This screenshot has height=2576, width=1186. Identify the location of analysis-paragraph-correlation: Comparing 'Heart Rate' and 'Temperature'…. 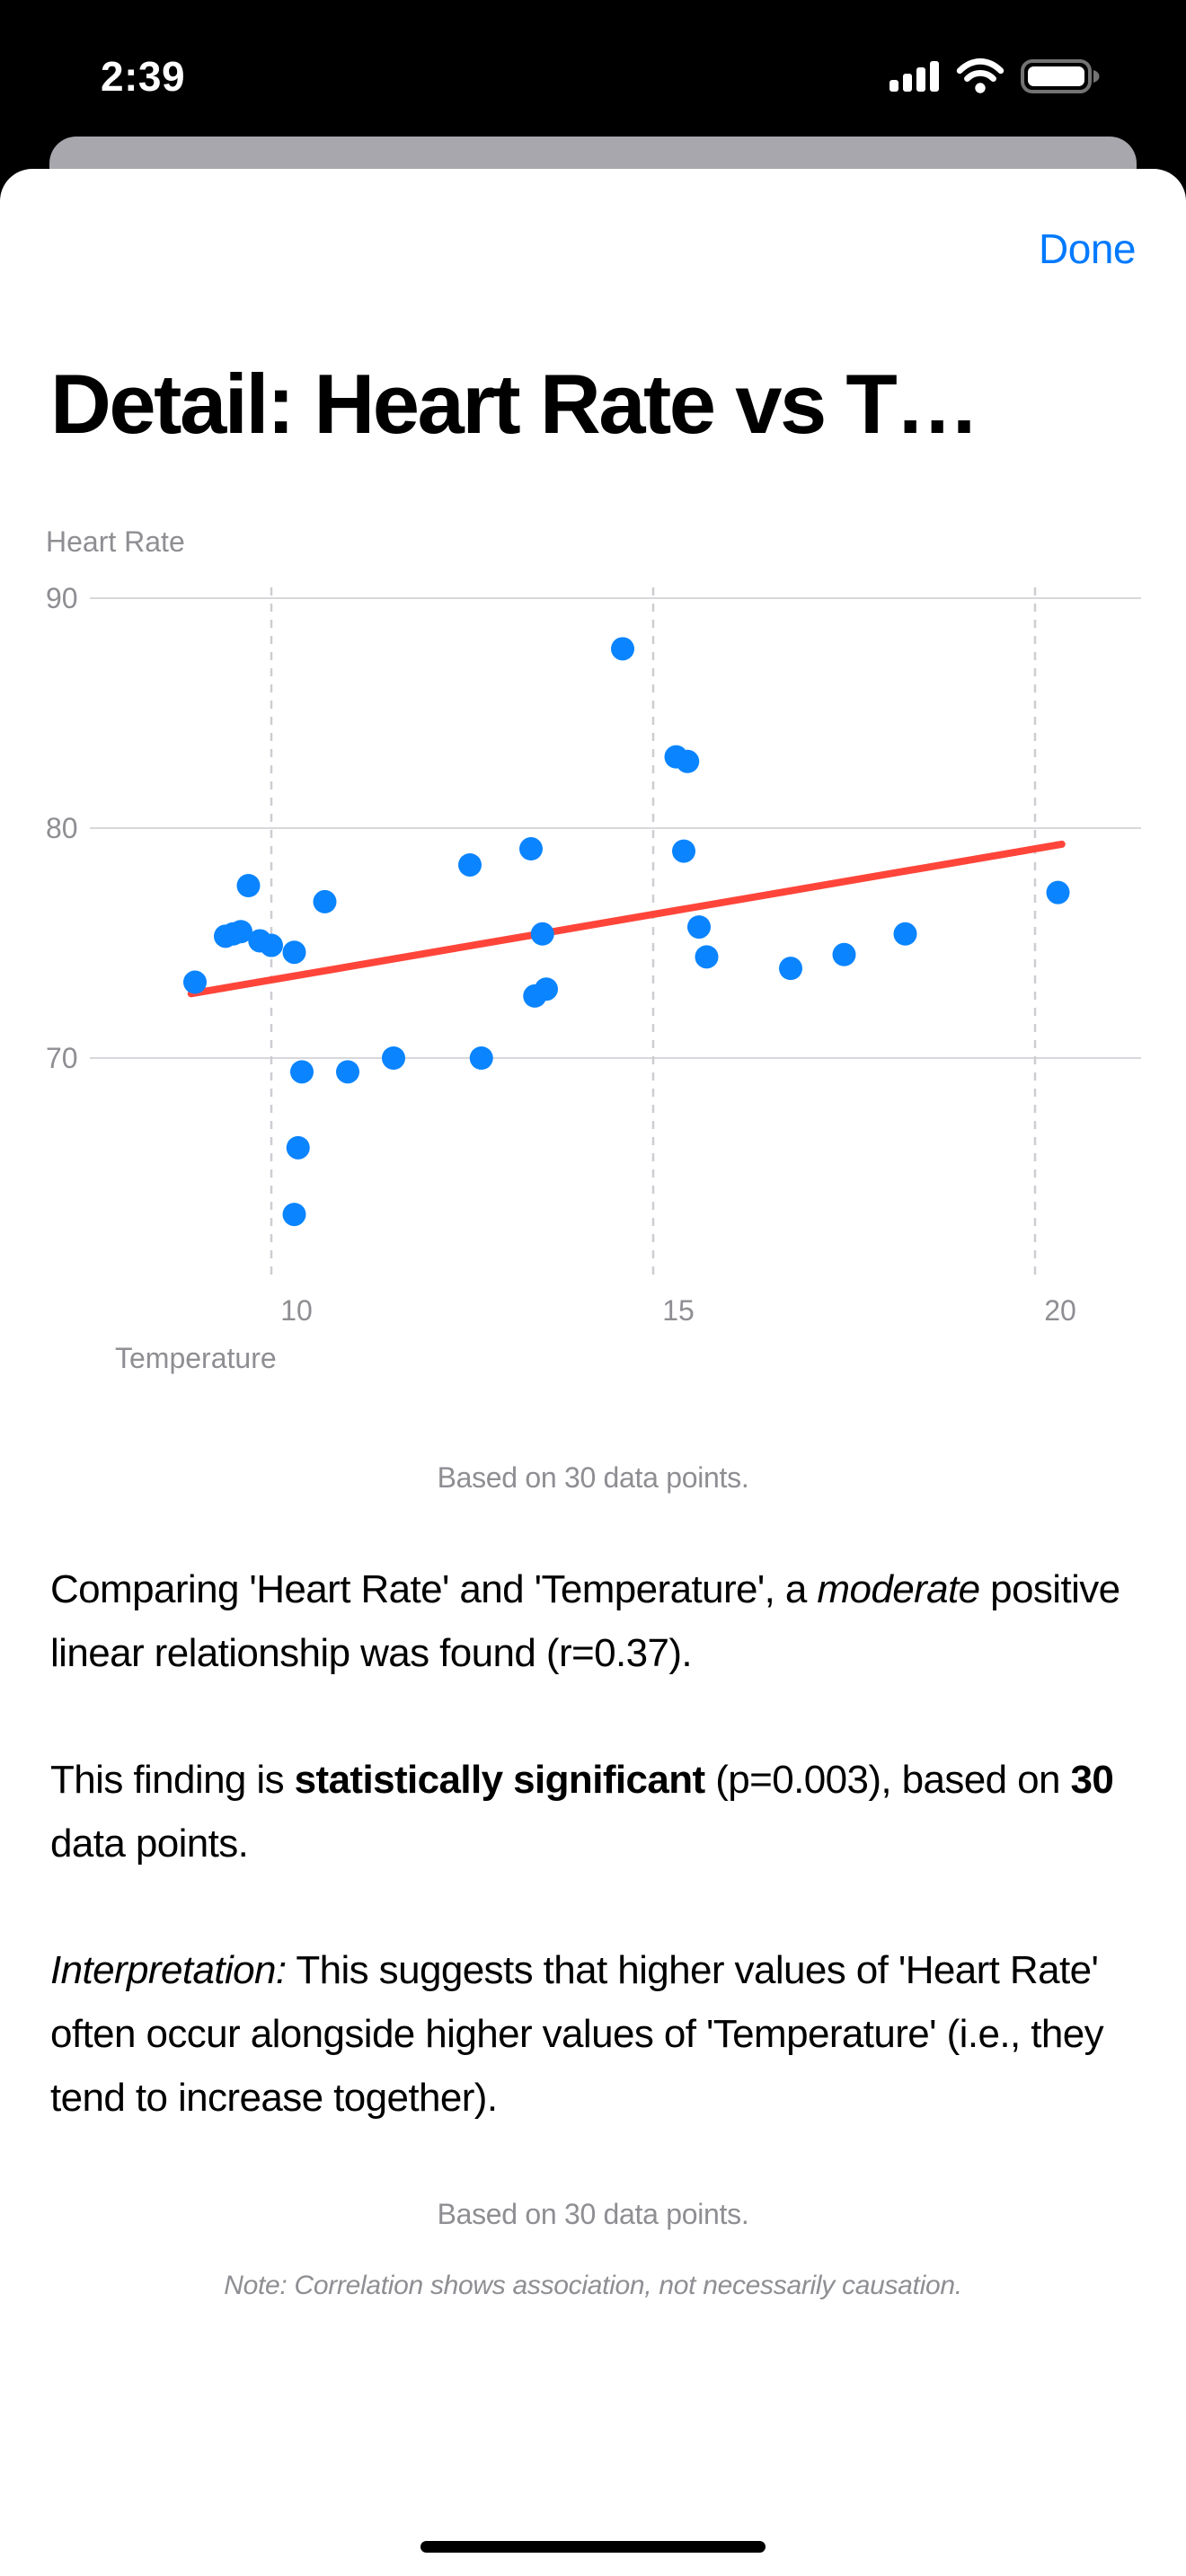
(585, 1620).